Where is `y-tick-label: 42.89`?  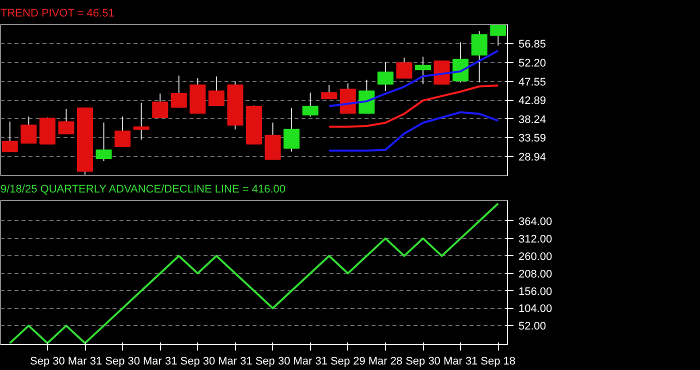 y-tick-label: 42.89 is located at coordinates (532, 101).